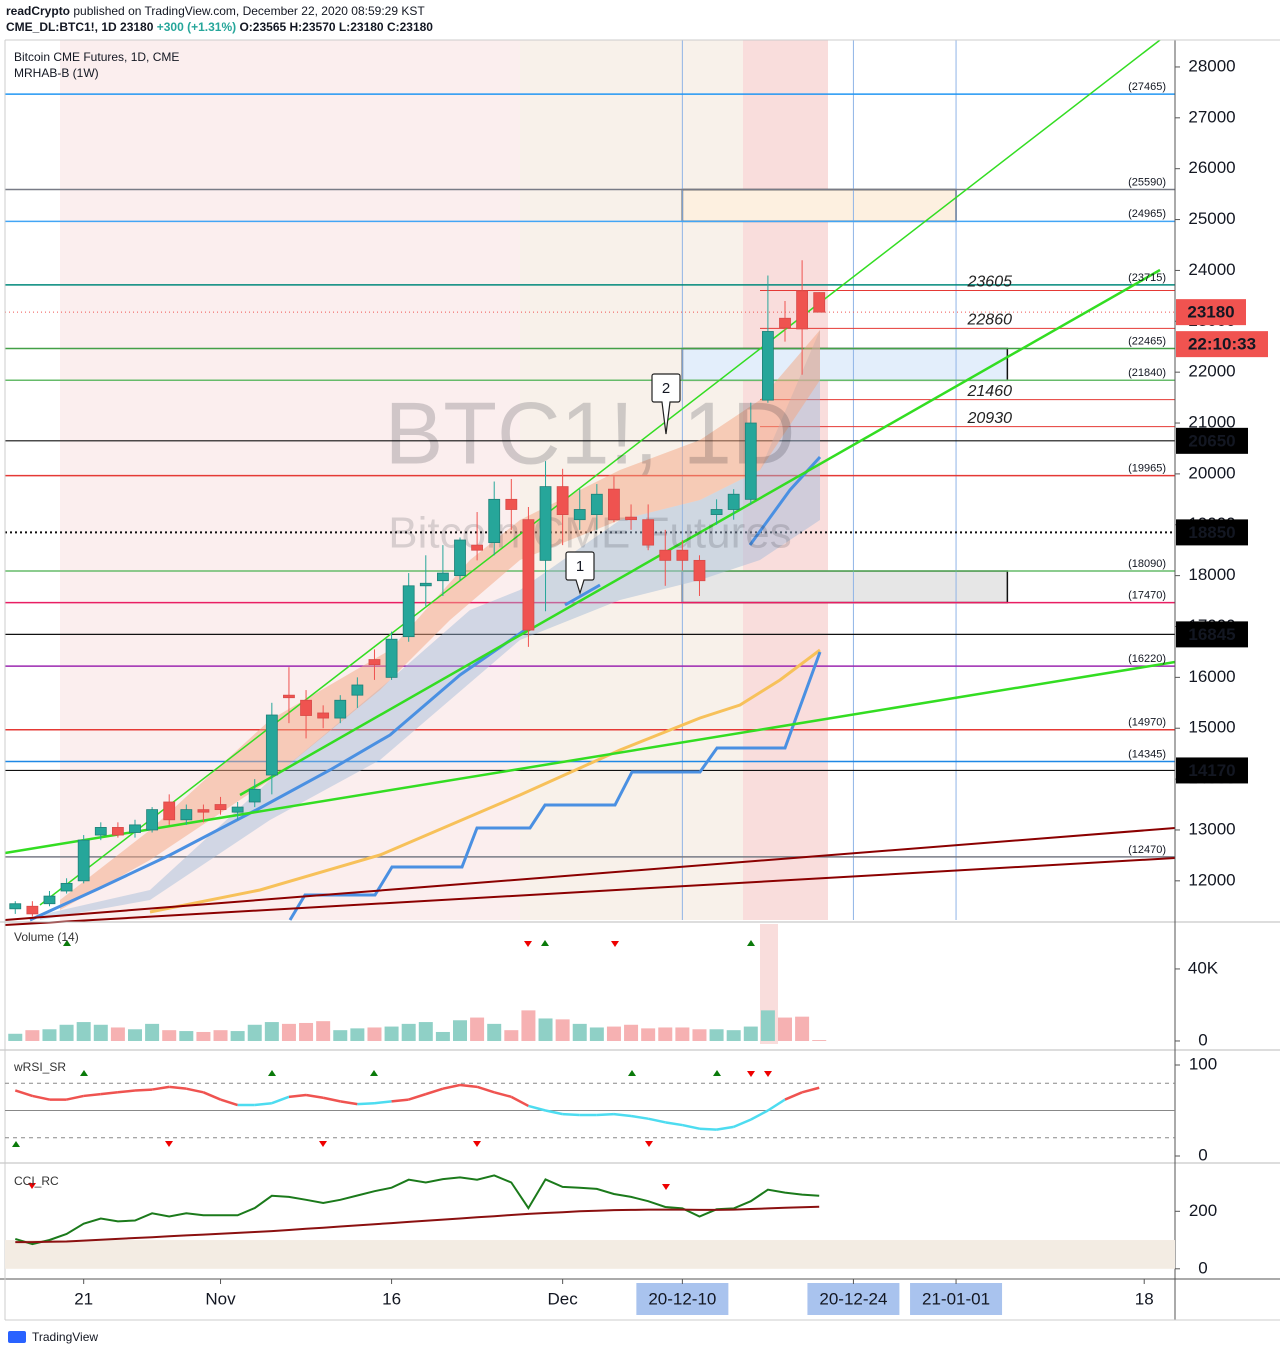  I want to click on marked-level-label: 21460, so click(990, 391).